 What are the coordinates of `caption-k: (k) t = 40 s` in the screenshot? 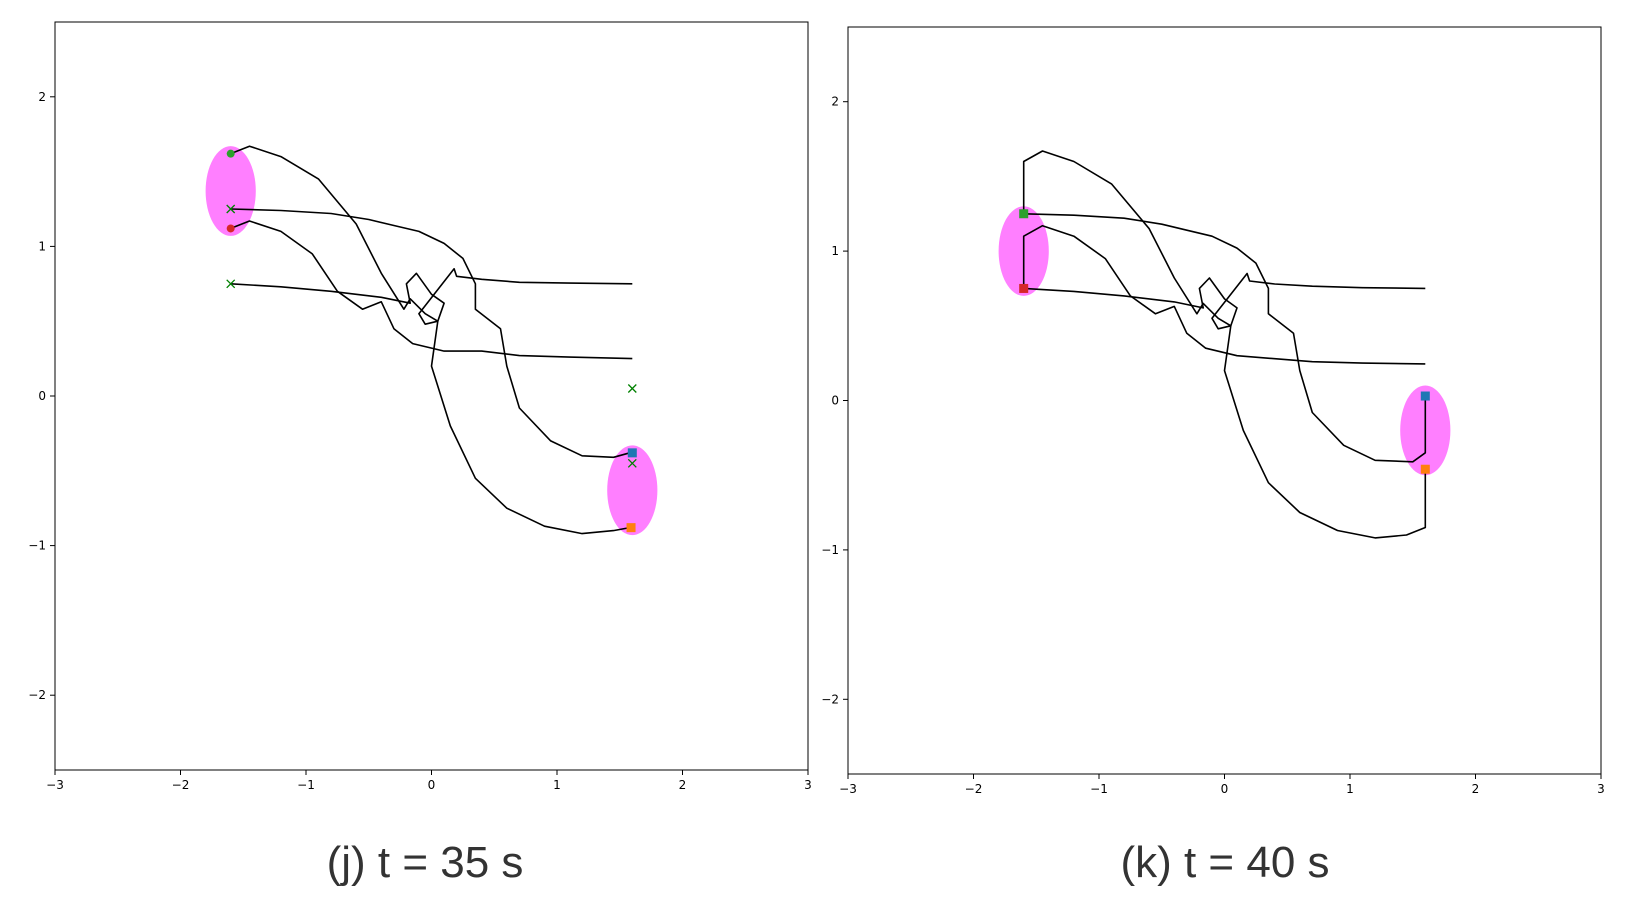 It's located at (1225, 862).